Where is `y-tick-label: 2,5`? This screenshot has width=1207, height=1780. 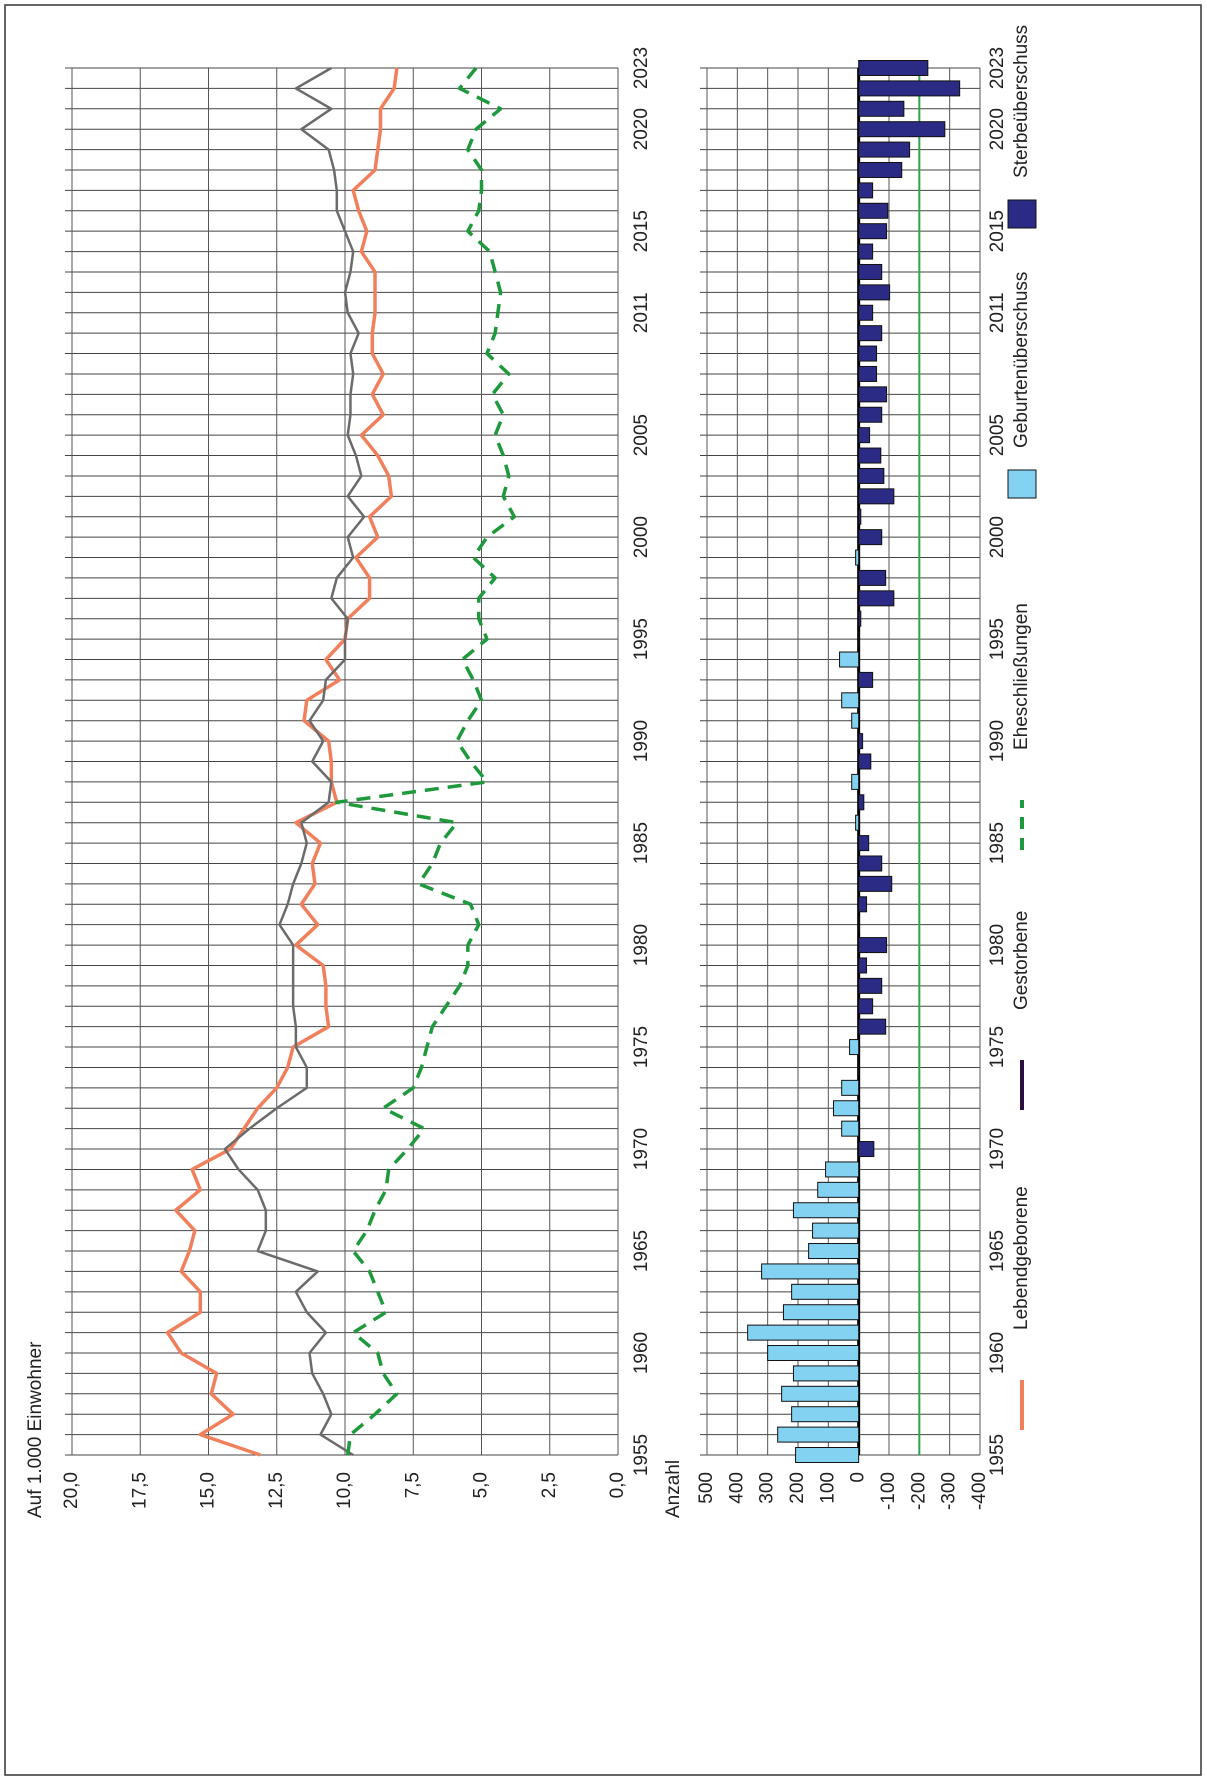 y-tick-label: 2,5 is located at coordinates (549, 1485).